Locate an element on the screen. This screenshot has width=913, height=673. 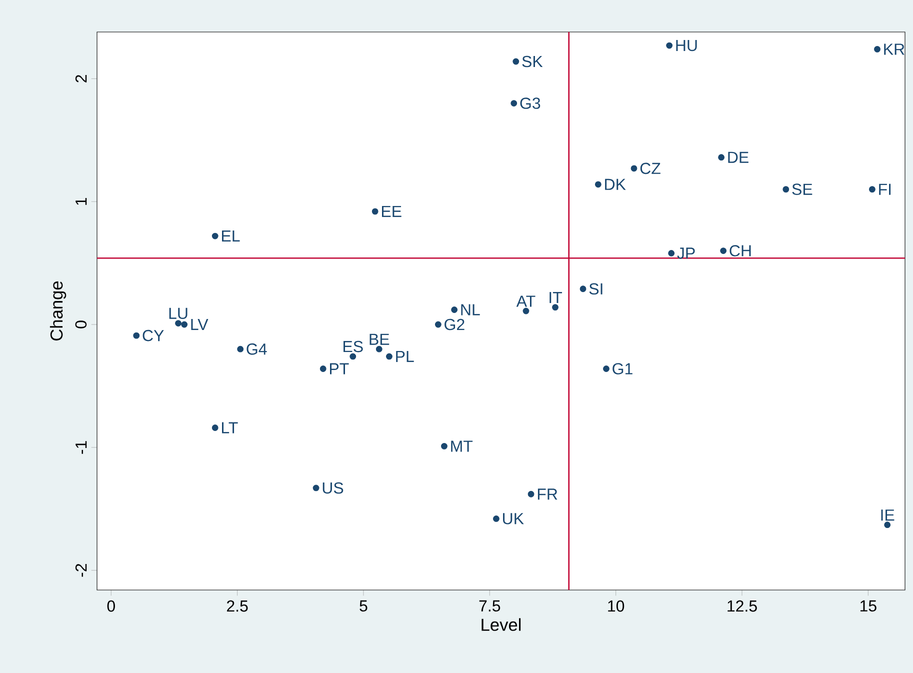
y-tick-label: 0 is located at coordinates (81, 324).